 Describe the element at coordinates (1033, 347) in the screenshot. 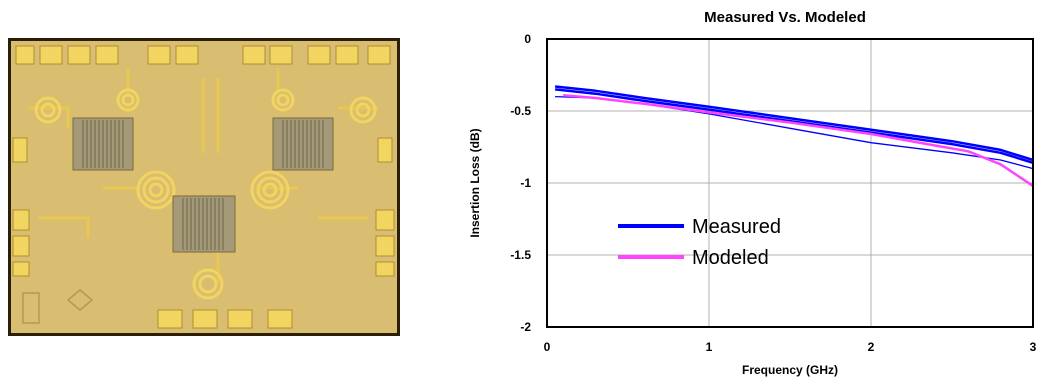

I see `x-tick-label: 3` at that location.